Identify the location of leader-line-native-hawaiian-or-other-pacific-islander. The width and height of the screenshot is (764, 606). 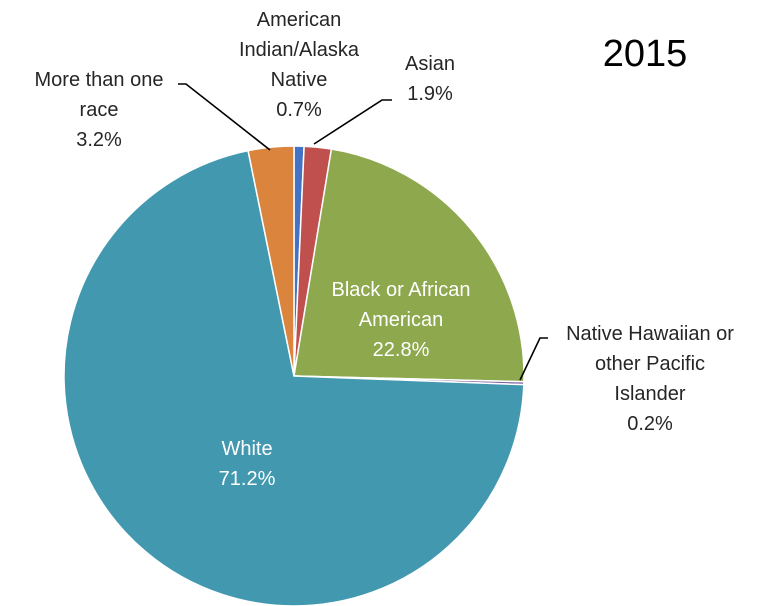
(533, 359).